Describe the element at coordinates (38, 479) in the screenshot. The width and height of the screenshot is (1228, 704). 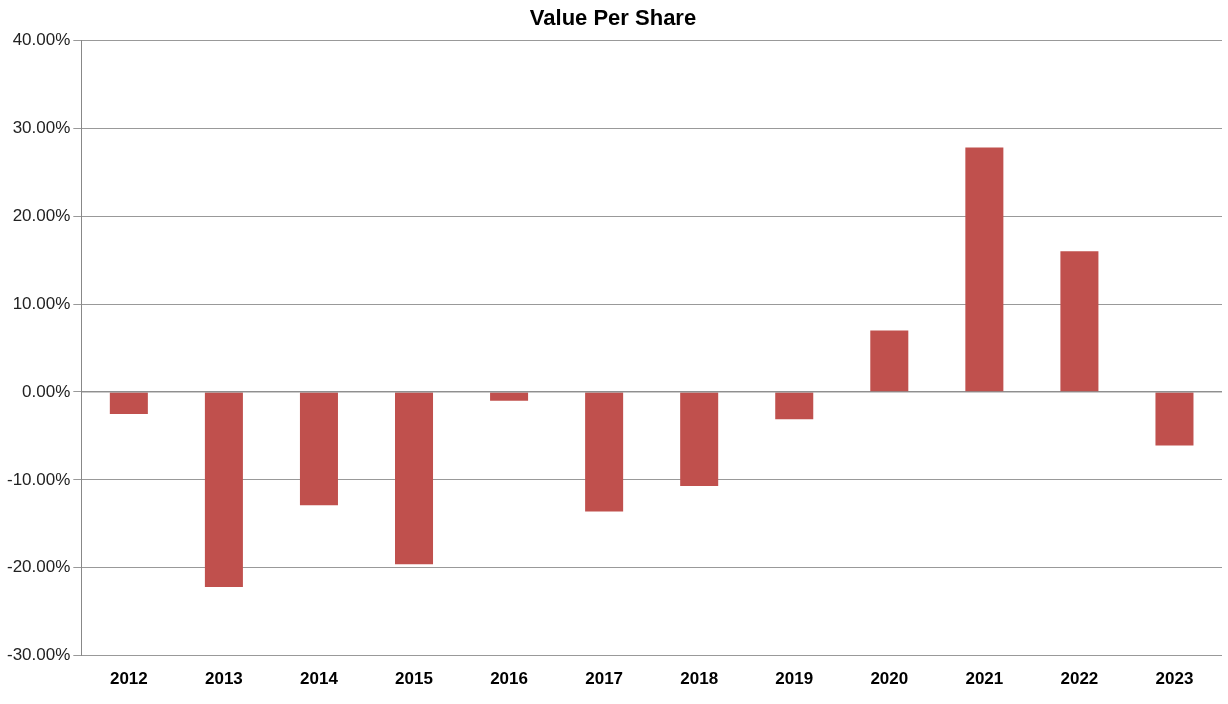
I see `y-tick-label: -10.00%` at that location.